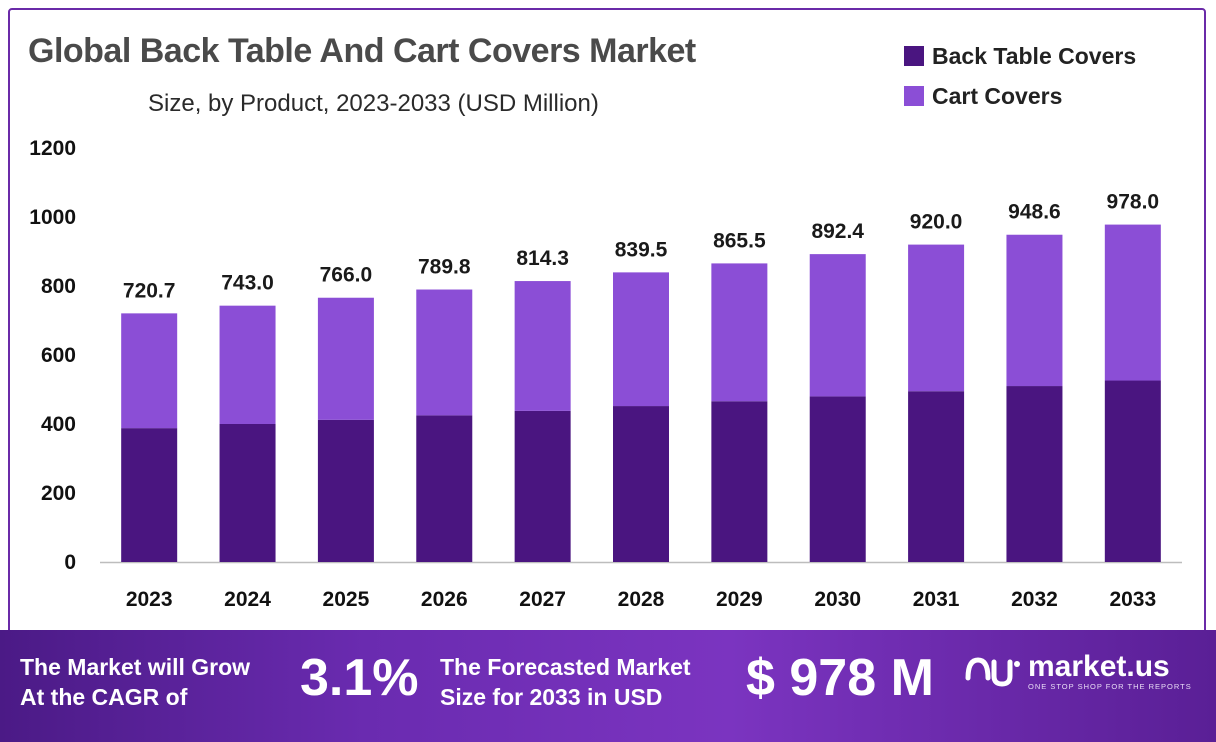 The image size is (1216, 742). I want to click on brand: market.us ONE STOP SHOP FOR THE REPORTS, so click(1078, 671).